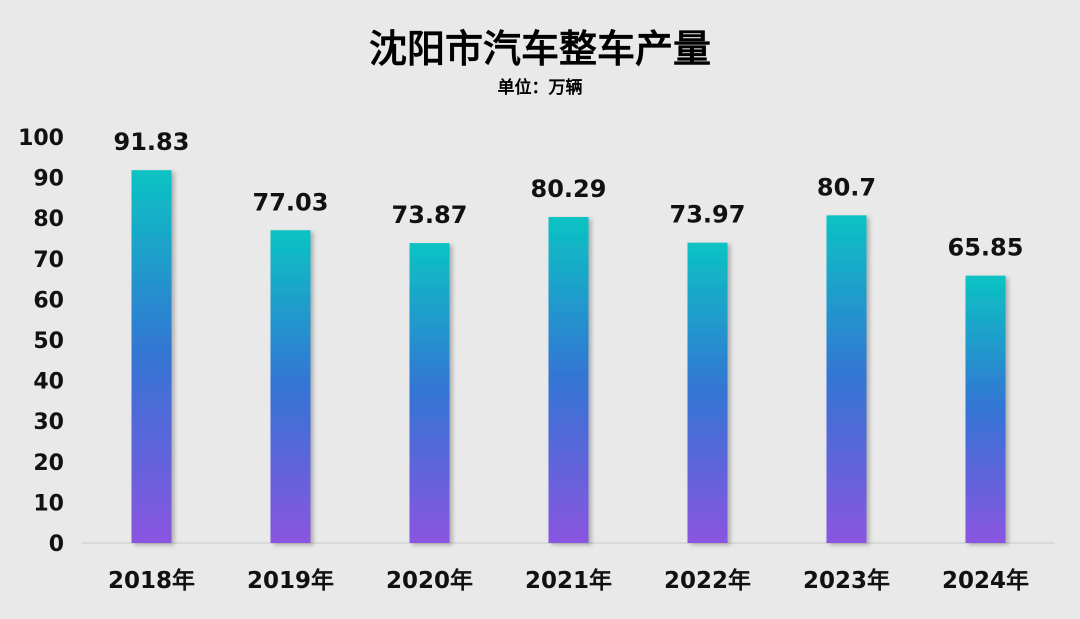 This screenshot has height=619, width=1080. Describe the element at coordinates (48, 300) in the screenshot. I see `y-tick-label: 60` at that location.